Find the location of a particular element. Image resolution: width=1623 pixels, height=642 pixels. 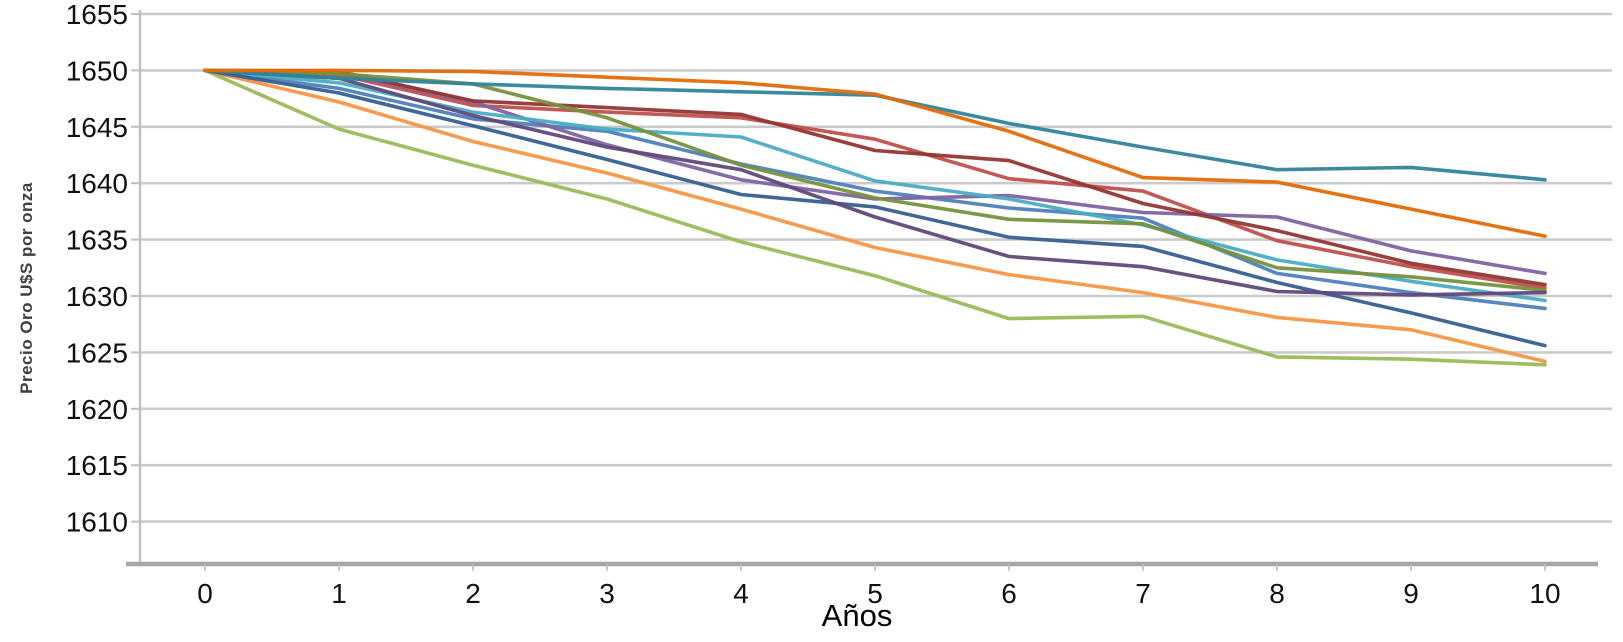

y-axis-title: Precio Oro U$S por onza is located at coordinates (26, 288).